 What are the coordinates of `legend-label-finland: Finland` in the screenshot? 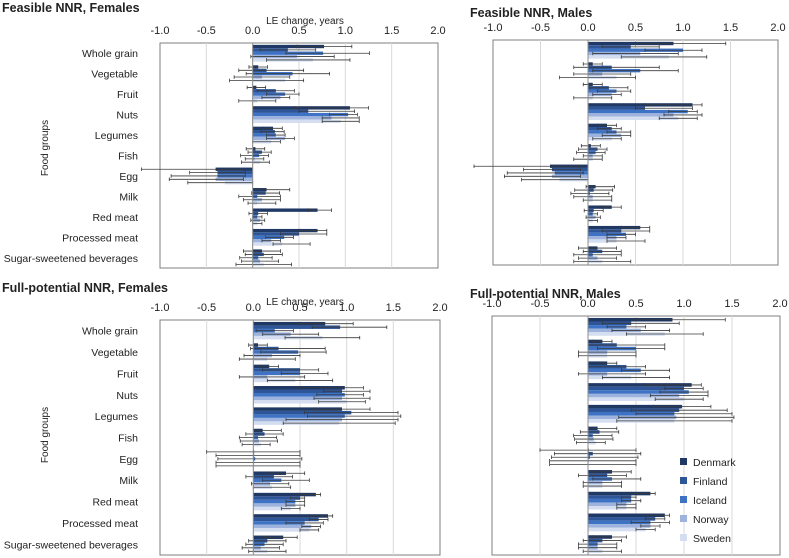 It's located at (710, 482).